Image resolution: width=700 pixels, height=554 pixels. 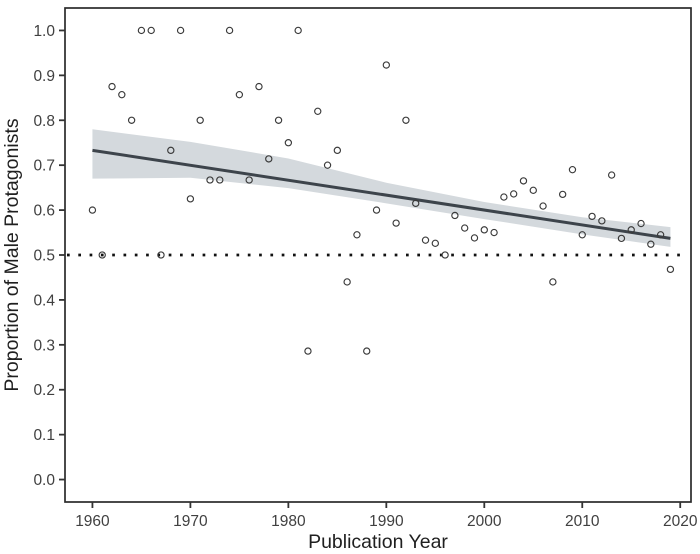 What do you see at coordinates (190, 521) in the screenshot?
I see `x-tick-label: 1970` at bounding box center [190, 521].